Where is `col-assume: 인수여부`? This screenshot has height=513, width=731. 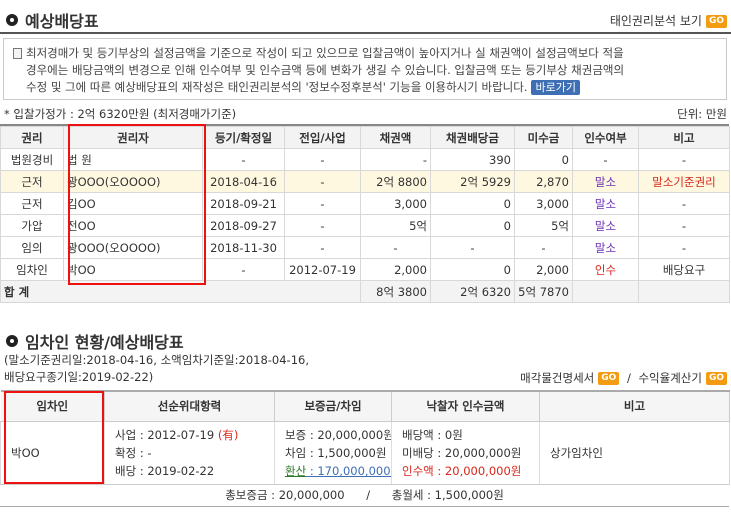
col-assume: 인수여부 is located at coordinates (605, 137).